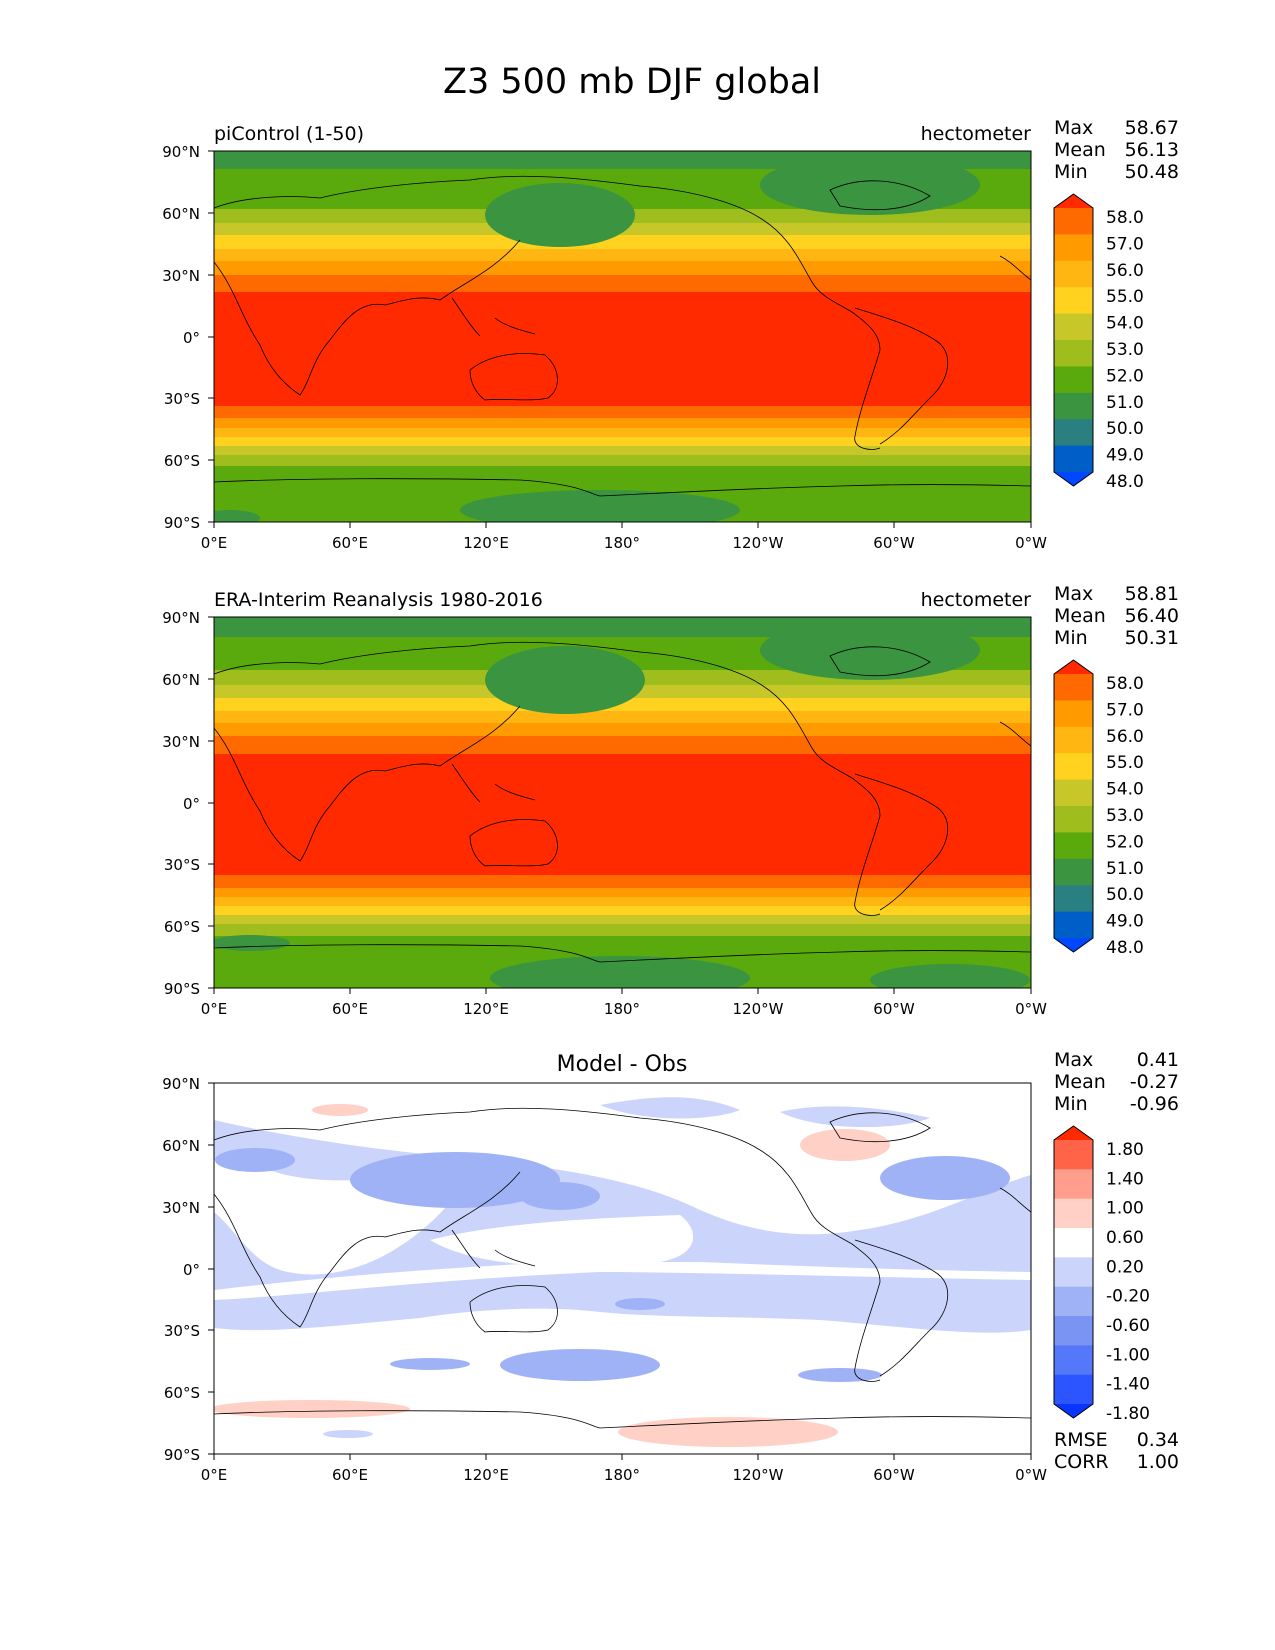  I want to click on stats-block: Max 58.81 Mean 56.40 Min 50.31, so click(1116, 616).